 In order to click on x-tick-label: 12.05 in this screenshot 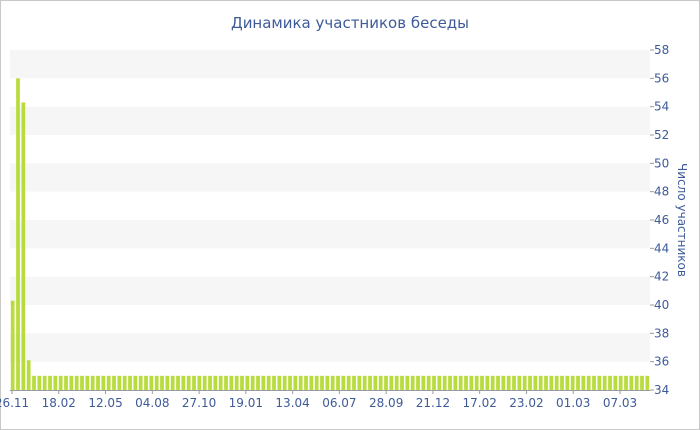, I will do `click(105, 403)`.